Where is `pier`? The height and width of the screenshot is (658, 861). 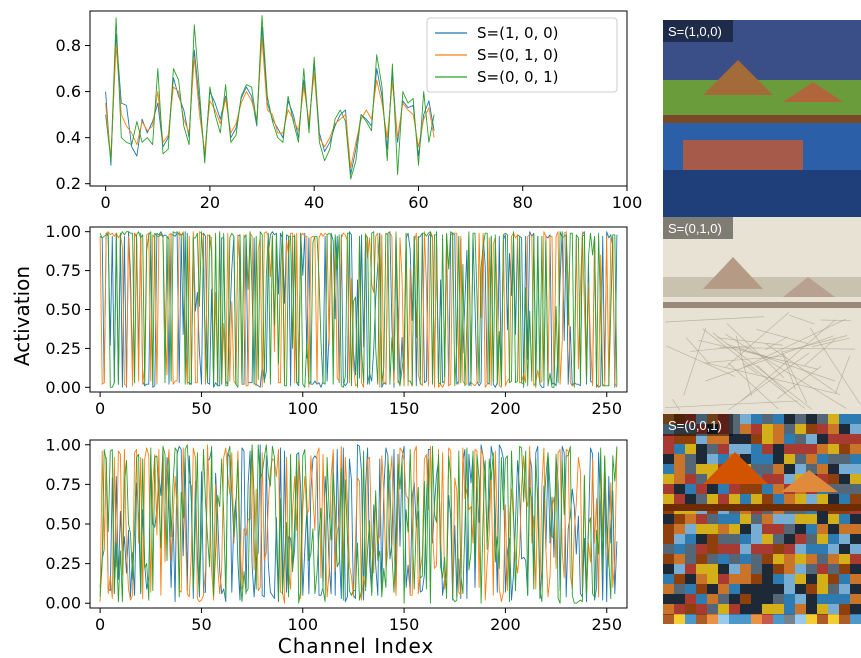
pier is located at coordinates (762, 119).